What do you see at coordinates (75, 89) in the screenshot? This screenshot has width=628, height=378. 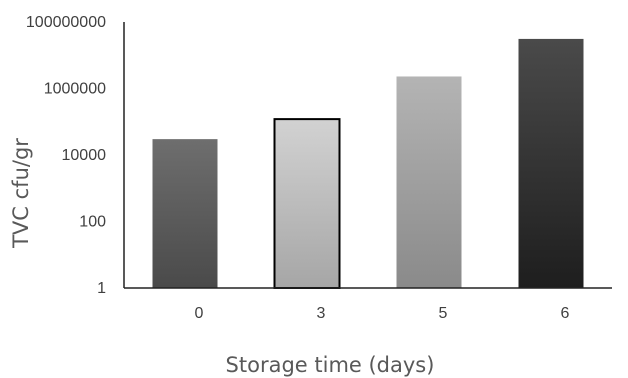 I see `y-tick-label: 1000000` at bounding box center [75, 89].